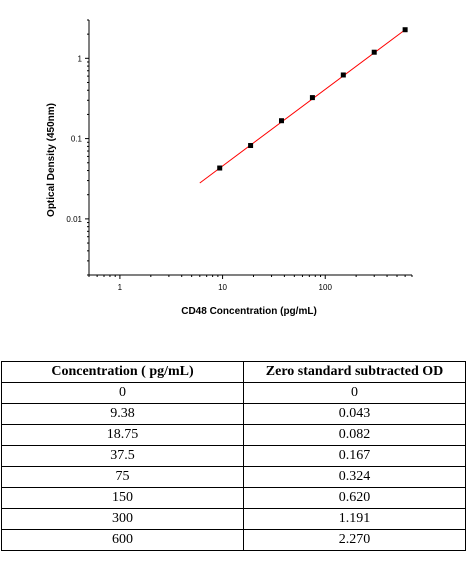 This screenshot has height=570, width=469. Describe the element at coordinates (354, 477) in the screenshot. I see `od-cell: 0.324` at that location.